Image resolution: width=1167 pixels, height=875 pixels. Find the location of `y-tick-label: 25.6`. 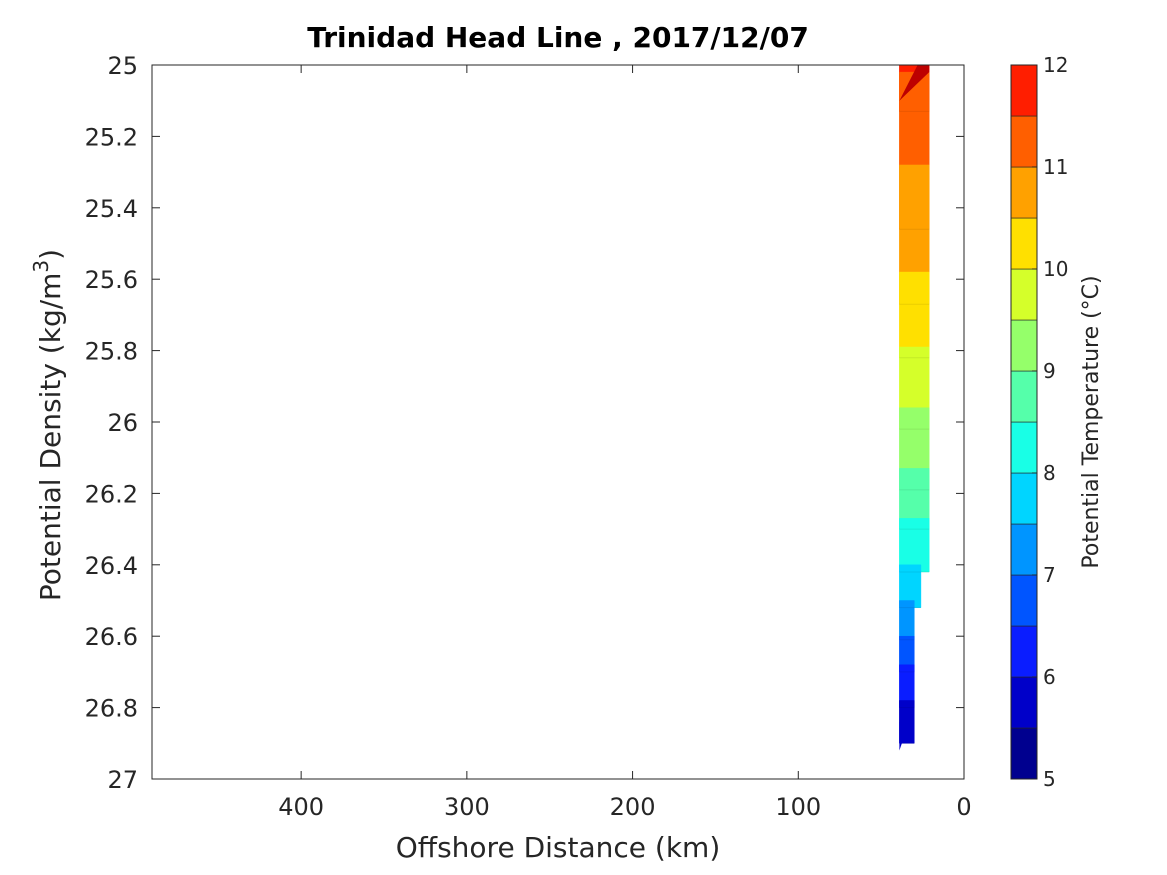

y-tick-label: 25.6 is located at coordinates (111, 280).